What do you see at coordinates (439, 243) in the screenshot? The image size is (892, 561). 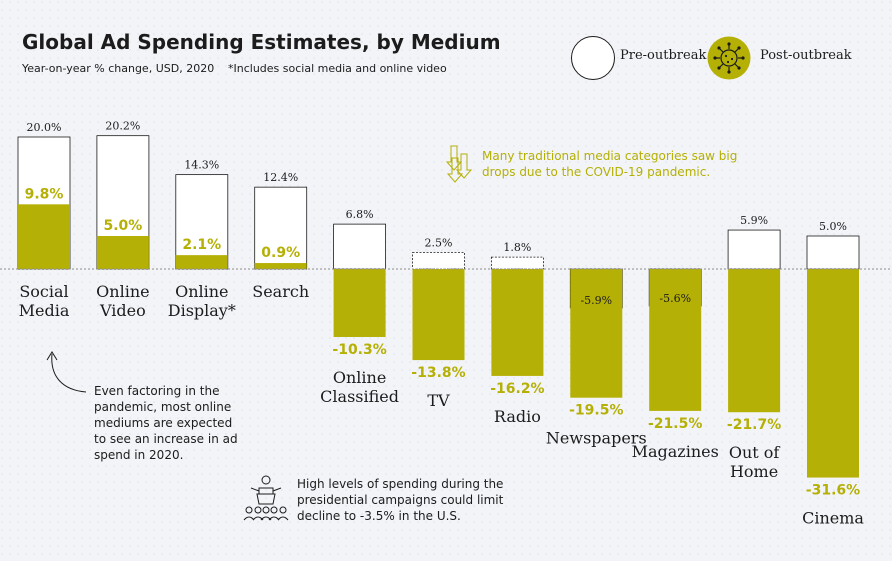 I see `pre-outbreak-value-label: 2.5%` at bounding box center [439, 243].